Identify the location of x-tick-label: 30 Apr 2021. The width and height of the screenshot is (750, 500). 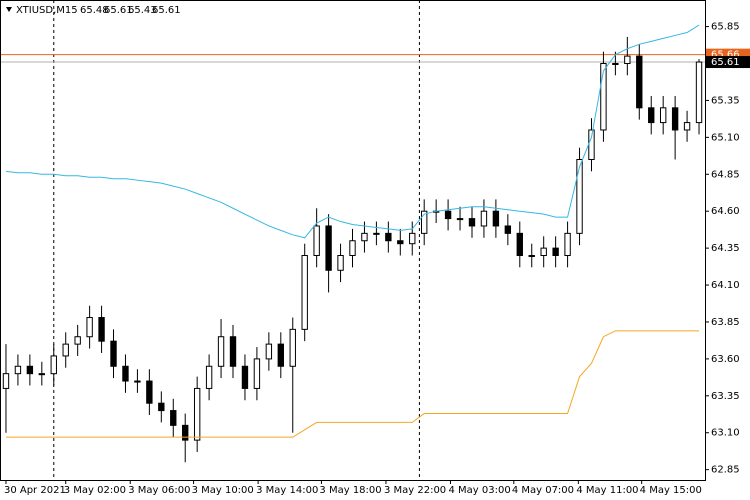
(35, 490).